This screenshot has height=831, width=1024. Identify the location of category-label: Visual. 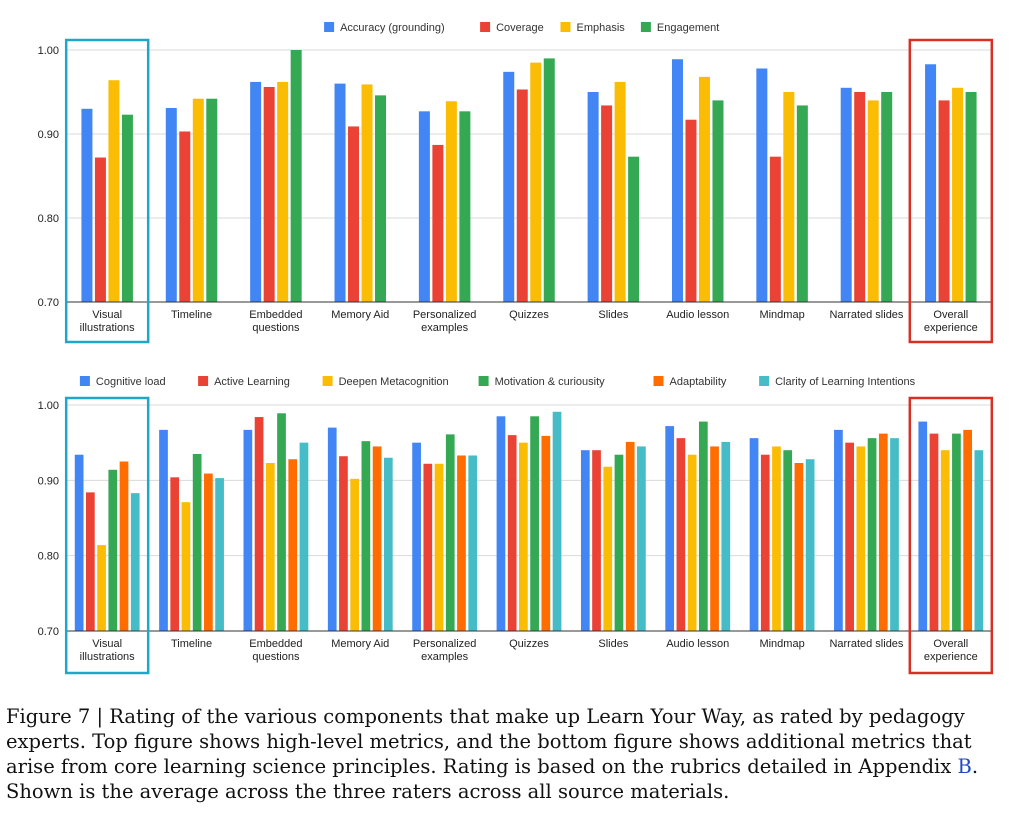
(107, 644).